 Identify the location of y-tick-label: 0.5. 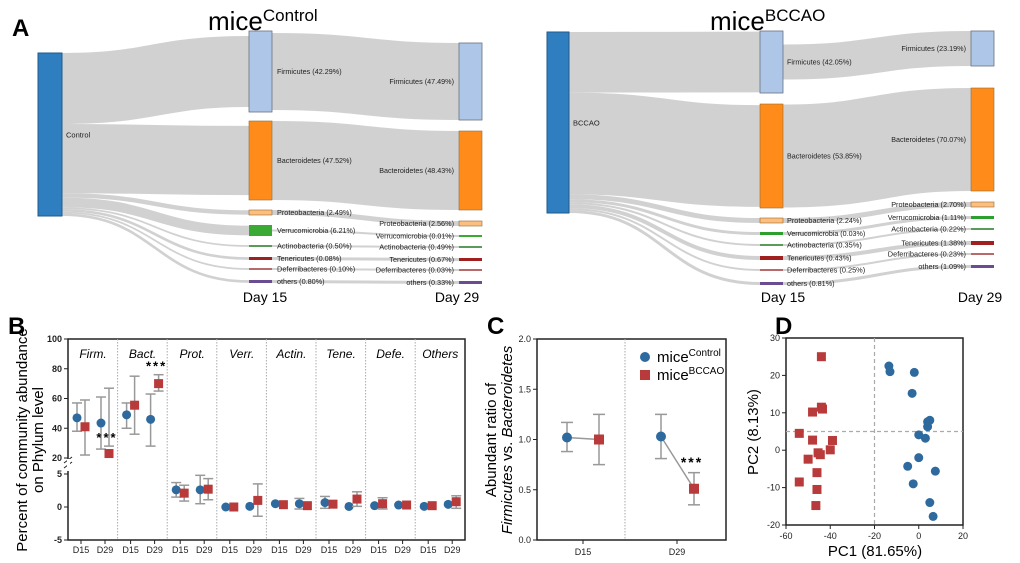
(524, 490).